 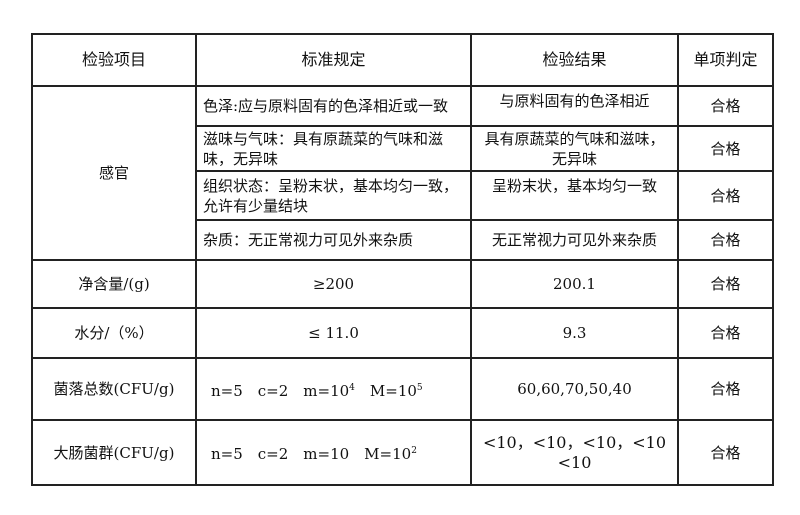 What do you see at coordinates (333, 60) in the screenshot?
I see `header-standard: 标准规定` at bounding box center [333, 60].